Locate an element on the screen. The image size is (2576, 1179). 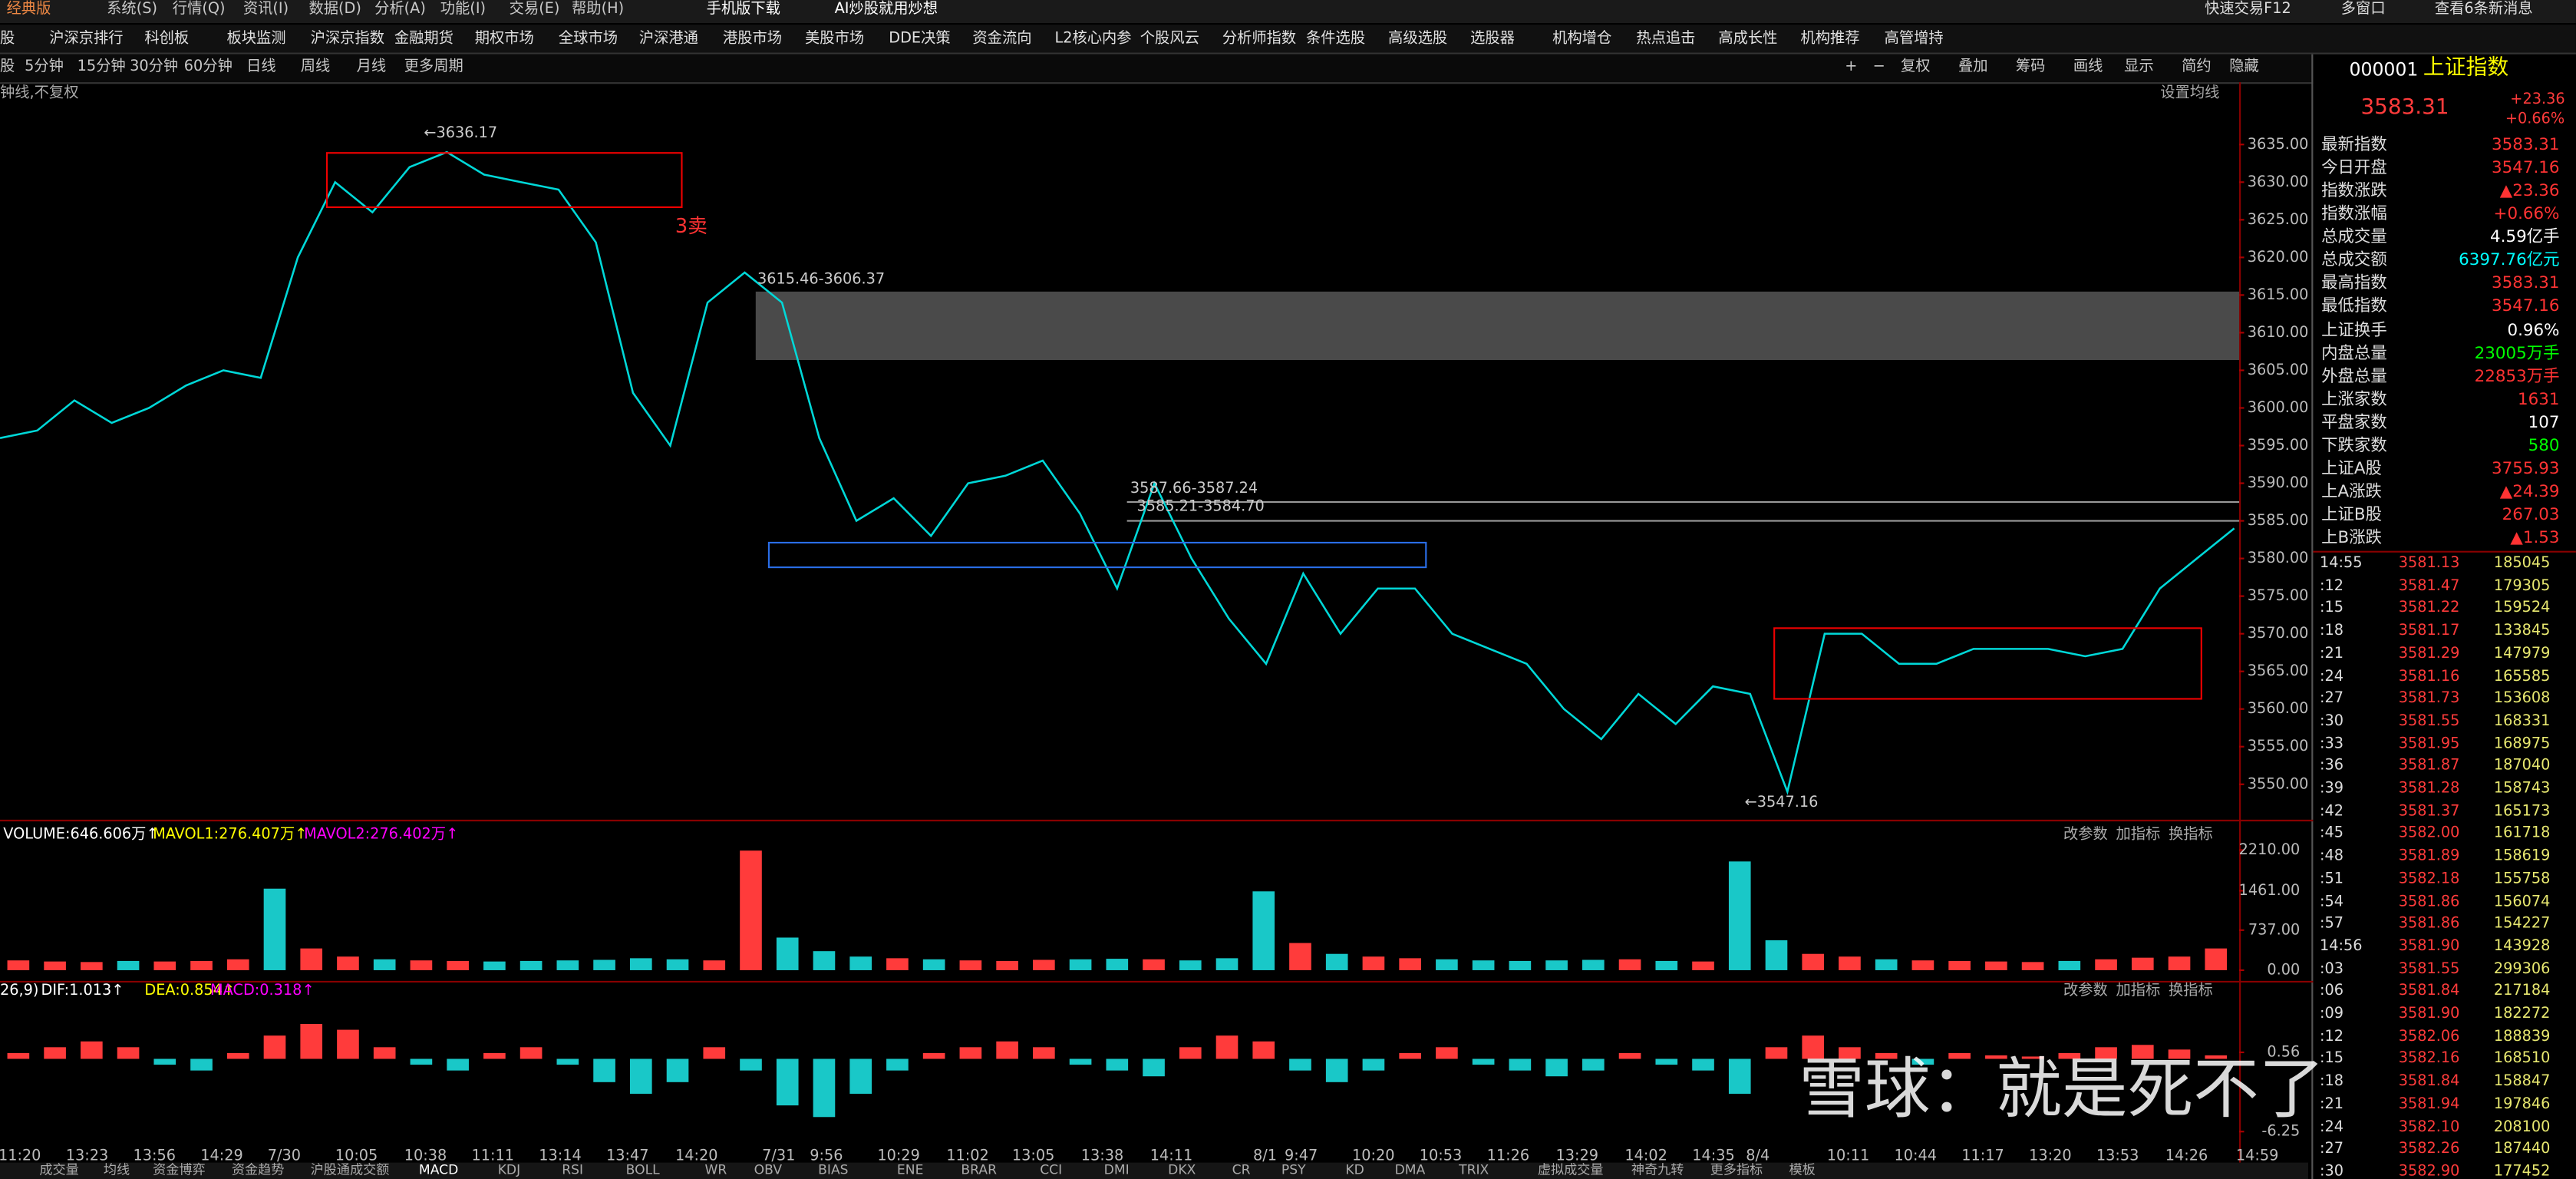
indicator-tab: 模板 is located at coordinates (1803, 1169).